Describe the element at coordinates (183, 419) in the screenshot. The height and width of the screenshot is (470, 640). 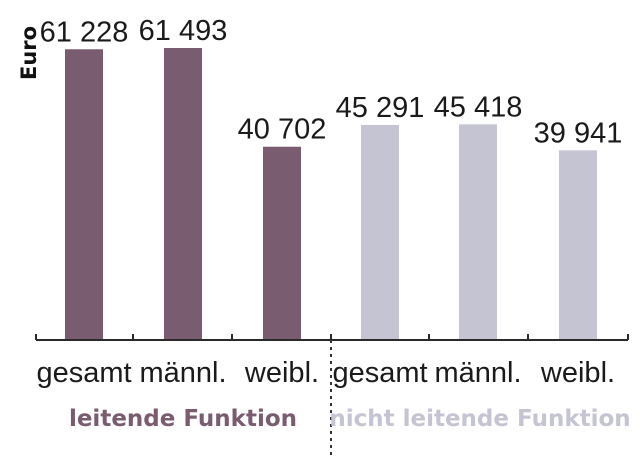
I see `group-label-1: leitende Funktion` at that location.